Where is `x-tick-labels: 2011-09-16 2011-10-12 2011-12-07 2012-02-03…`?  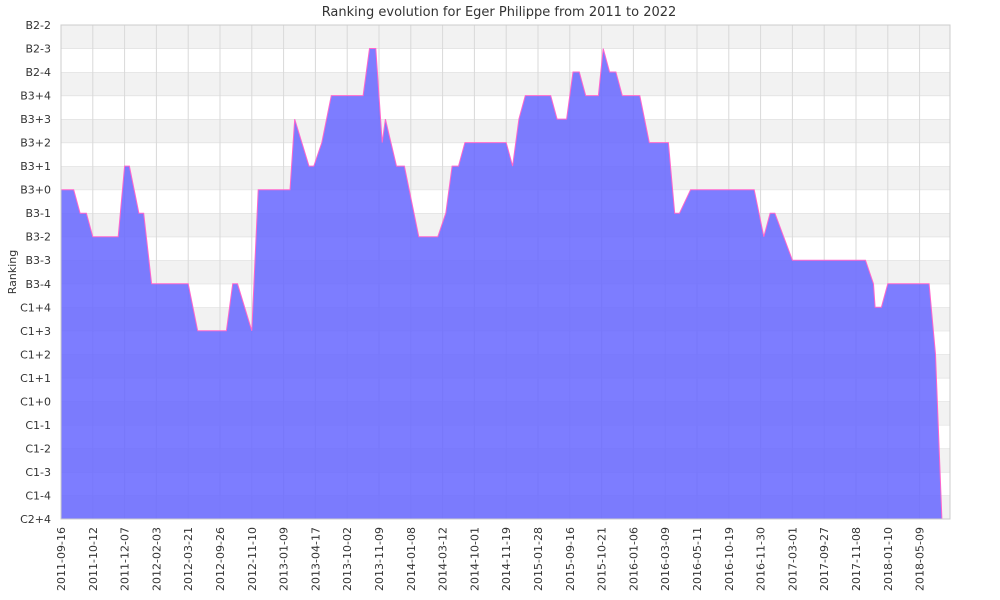 x-tick-labels: 2011-09-16 2011-10-12 2011-12-07 2012-02-03… is located at coordinates (491, 559).